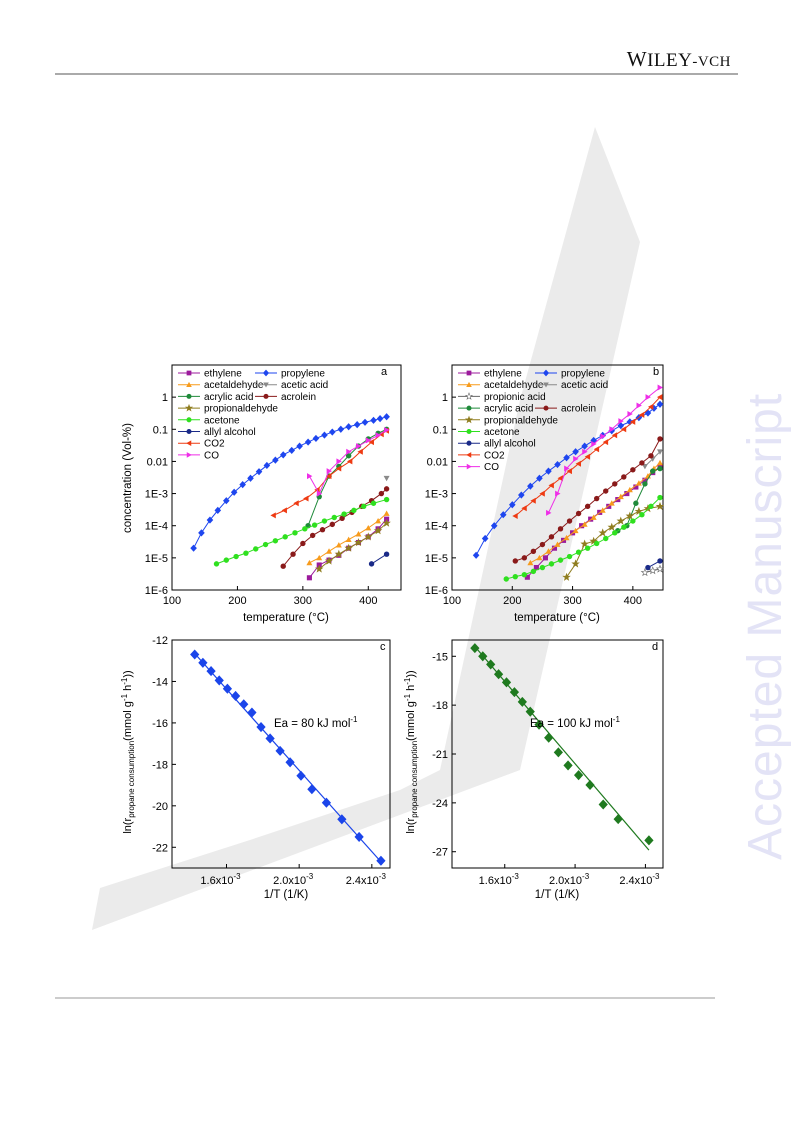  I want to click on legend-label-ethylene: ethylene, so click(503, 374).